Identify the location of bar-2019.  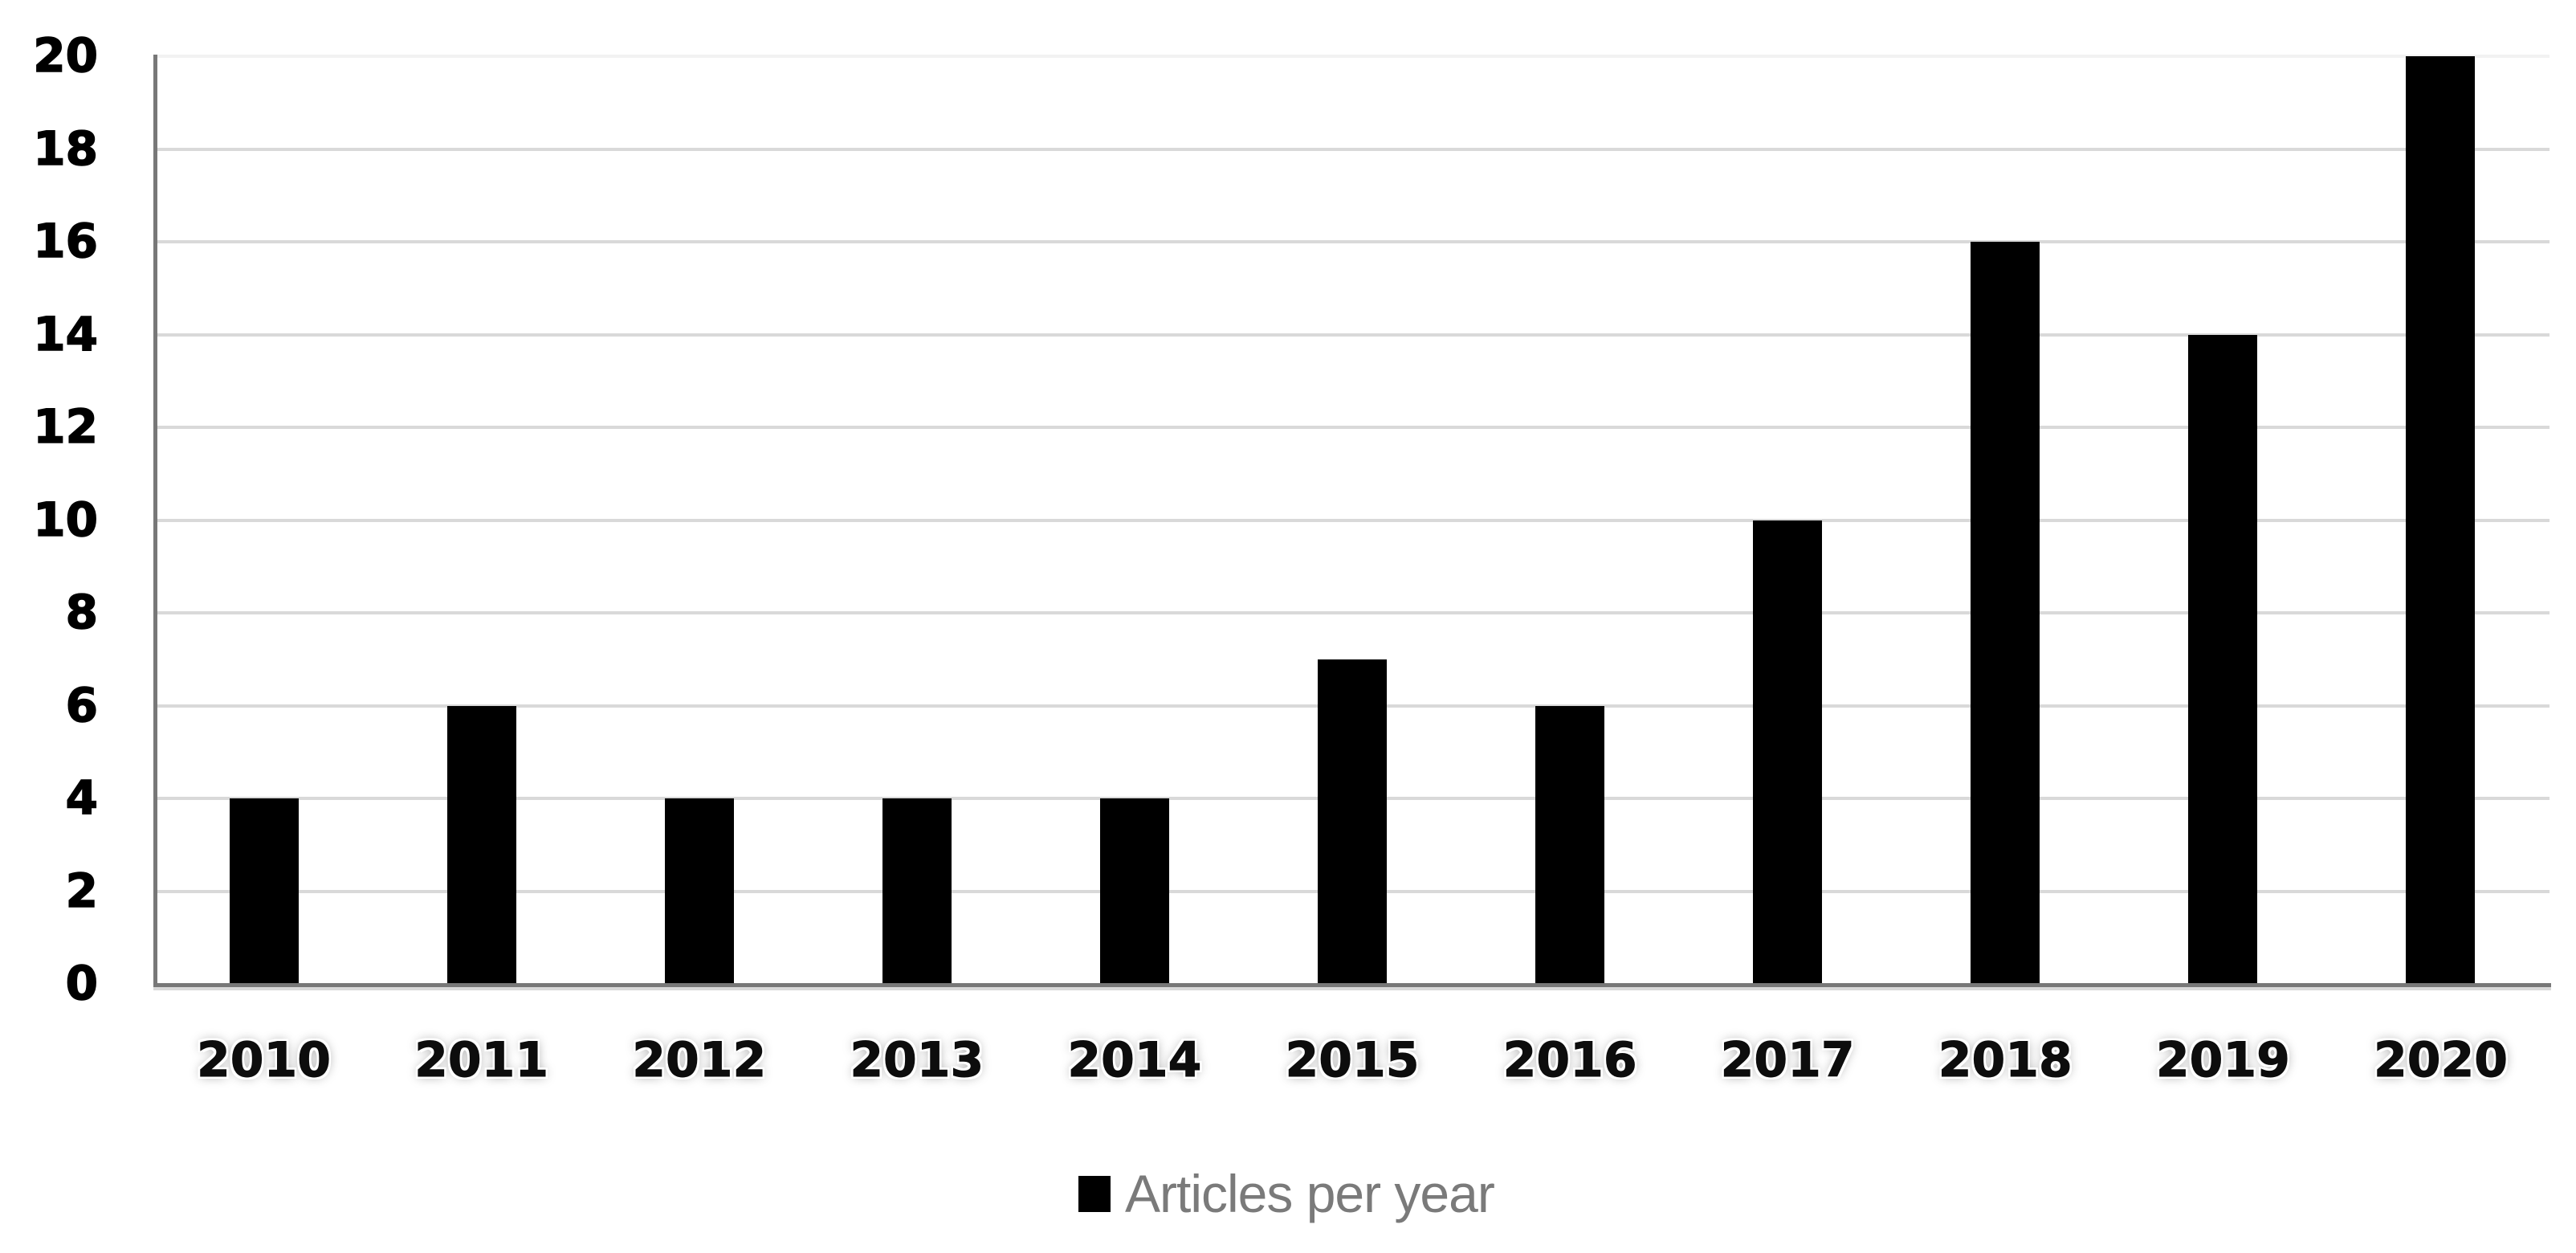
(2223, 659).